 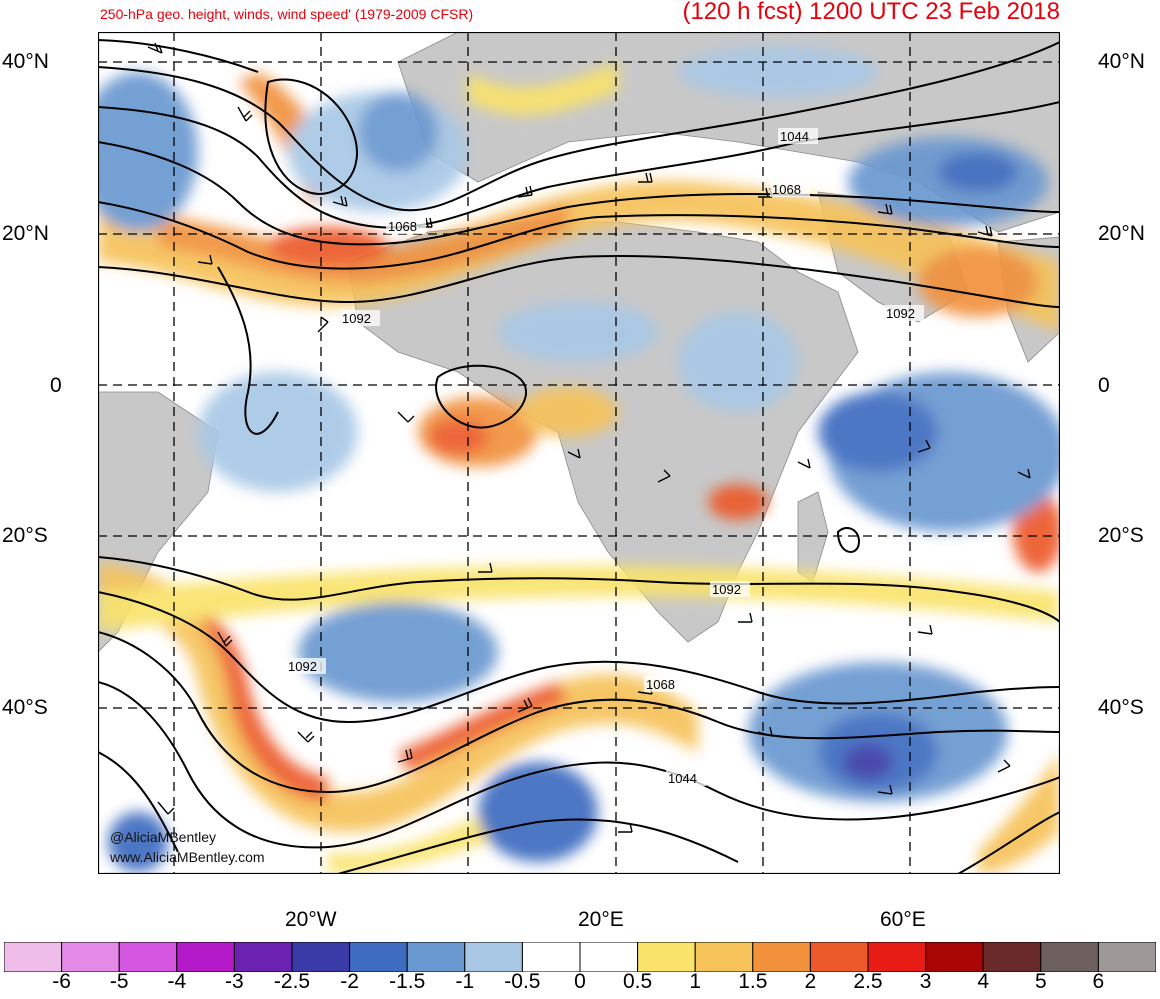 What do you see at coordinates (925, 981) in the screenshot?
I see `colorbar-tick-label: 3` at bounding box center [925, 981].